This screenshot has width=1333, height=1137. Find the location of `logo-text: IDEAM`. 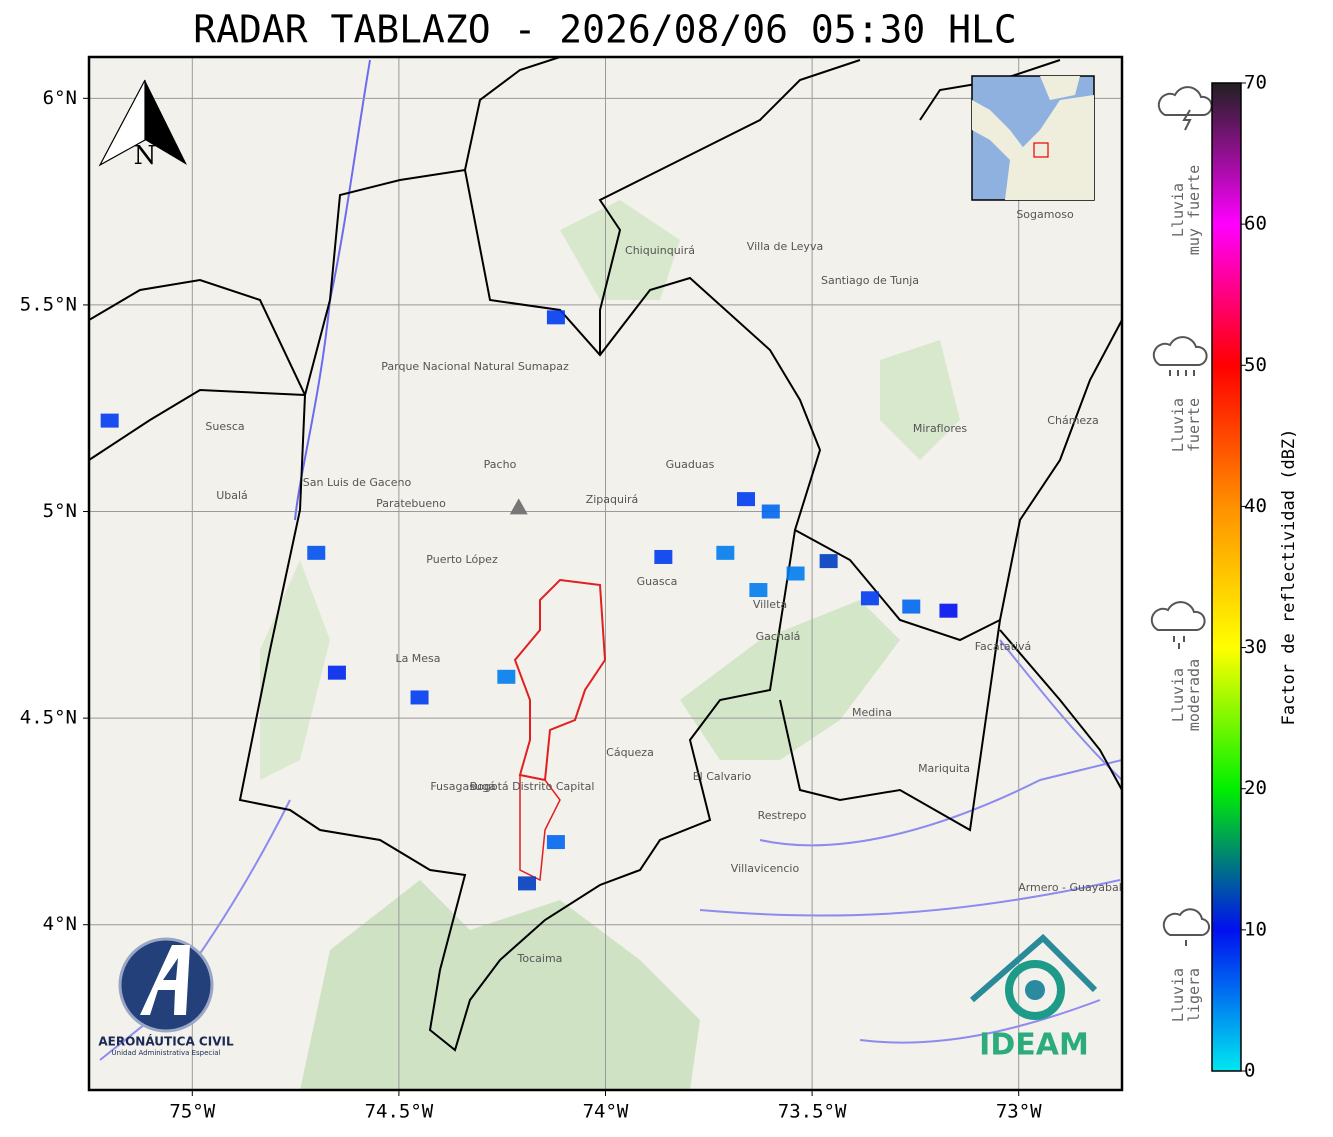

logo-text: IDEAM is located at coordinates (1034, 1045).